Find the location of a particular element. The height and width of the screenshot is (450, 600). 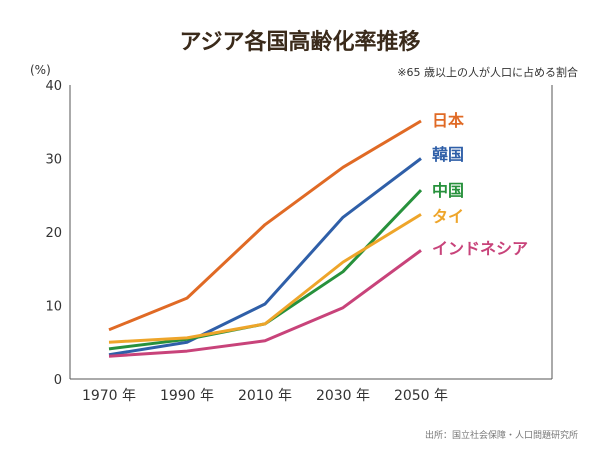

series-label: 中国 is located at coordinates (448, 190).